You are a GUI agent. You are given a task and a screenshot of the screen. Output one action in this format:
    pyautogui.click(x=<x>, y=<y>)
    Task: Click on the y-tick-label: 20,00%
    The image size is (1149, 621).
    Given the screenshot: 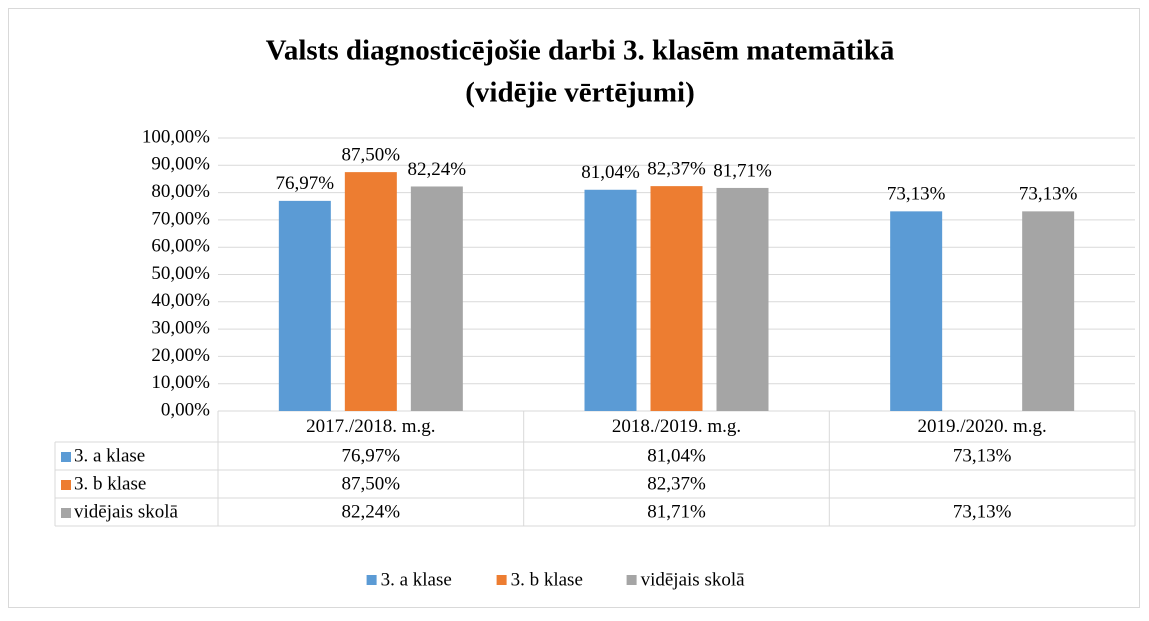 What is the action you would take?
    pyautogui.click(x=180, y=355)
    